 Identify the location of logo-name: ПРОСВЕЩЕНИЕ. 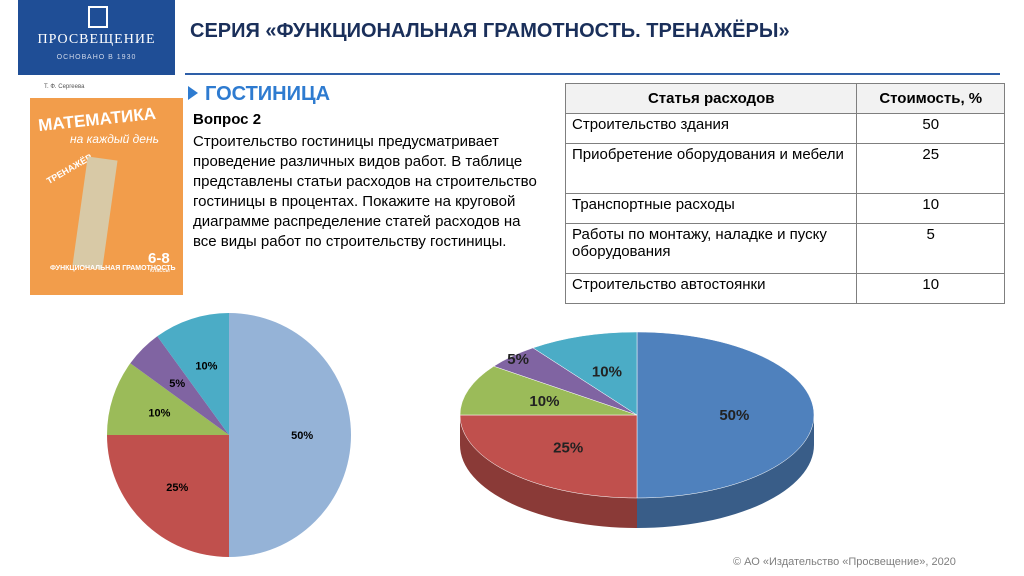
(96, 39).